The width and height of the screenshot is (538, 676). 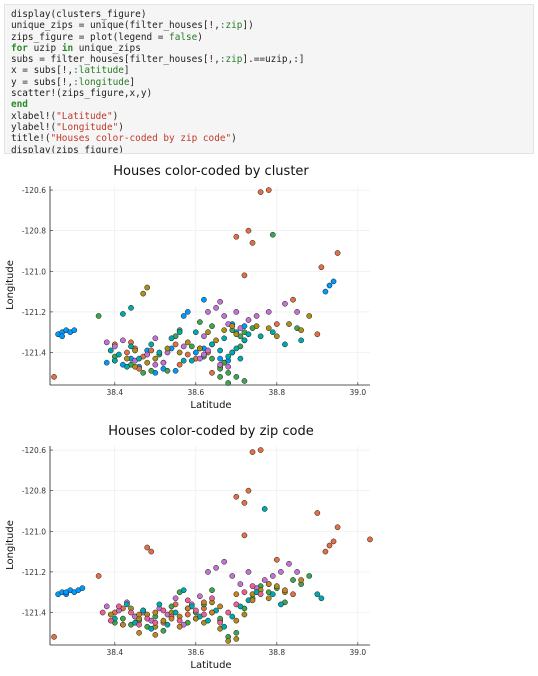 I want to click on code-token: end, so click(x=19, y=105).